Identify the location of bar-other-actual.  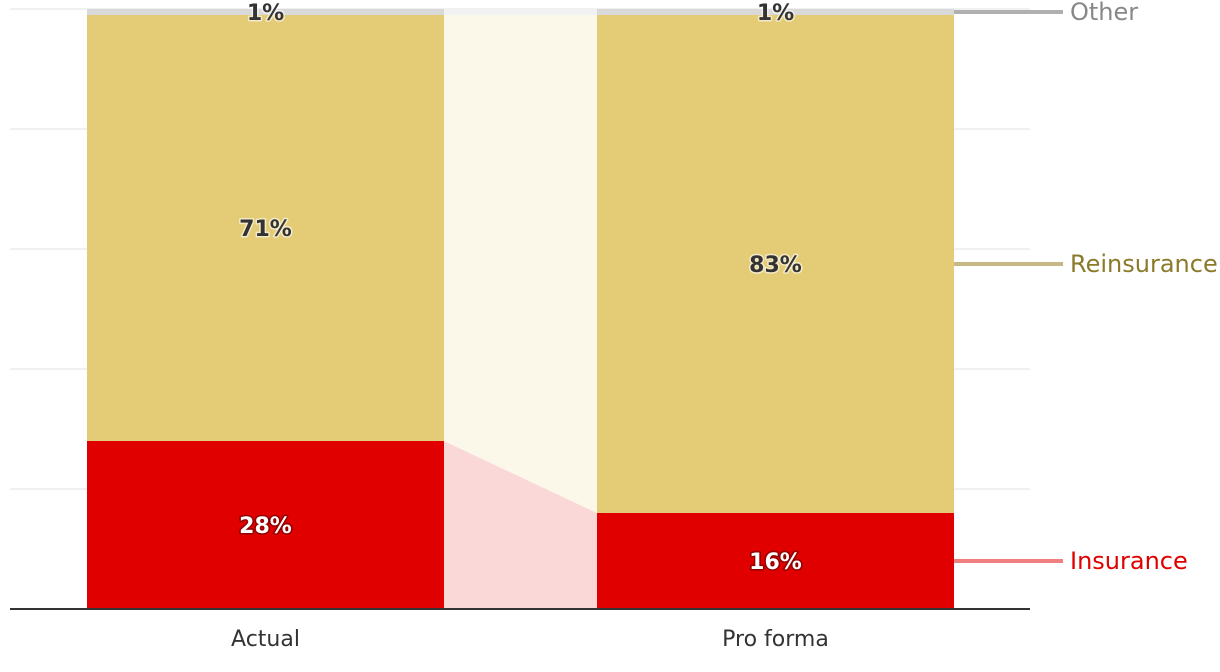
(265, 12).